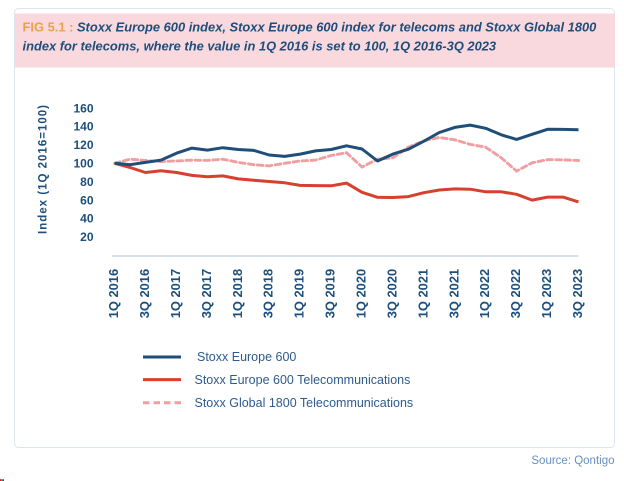 The width and height of the screenshot is (624, 481). What do you see at coordinates (391, 293) in the screenshot?
I see `svg-text: 3Q 2020` at bounding box center [391, 293].